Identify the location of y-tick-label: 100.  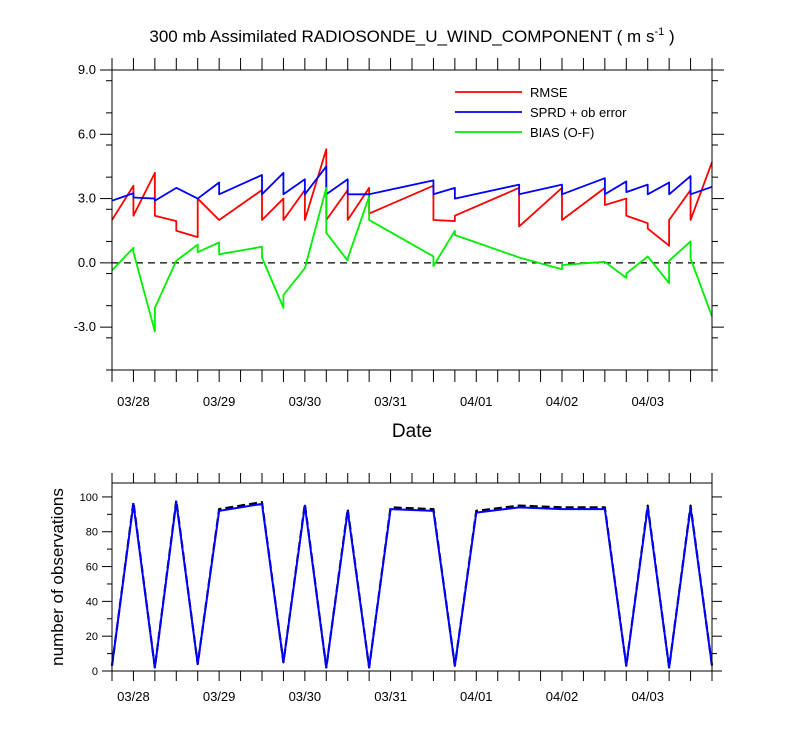
(89, 498).